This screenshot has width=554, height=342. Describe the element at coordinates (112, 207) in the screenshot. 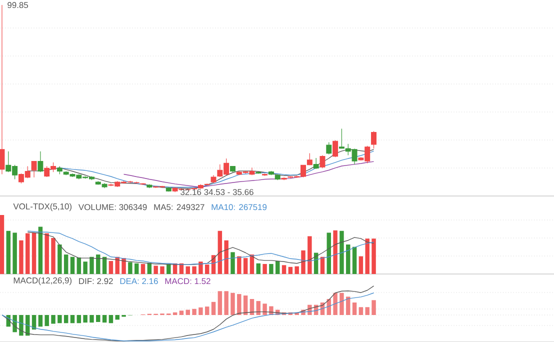

I see `text: VOLUME: 306349` at that location.